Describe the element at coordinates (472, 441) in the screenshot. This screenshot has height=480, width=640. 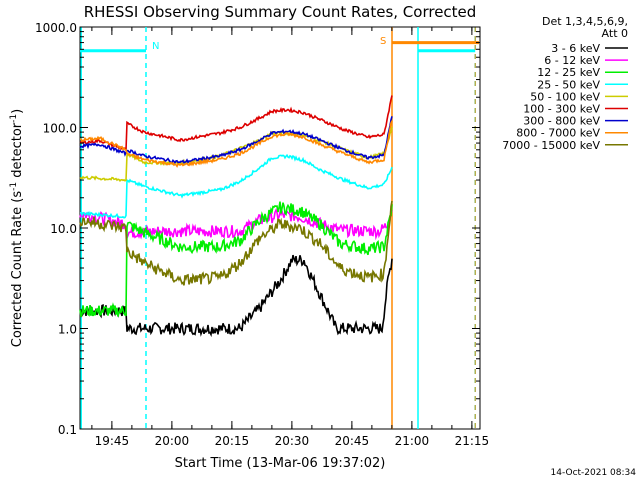
I see `x-tick-label: 21:15` at that location.